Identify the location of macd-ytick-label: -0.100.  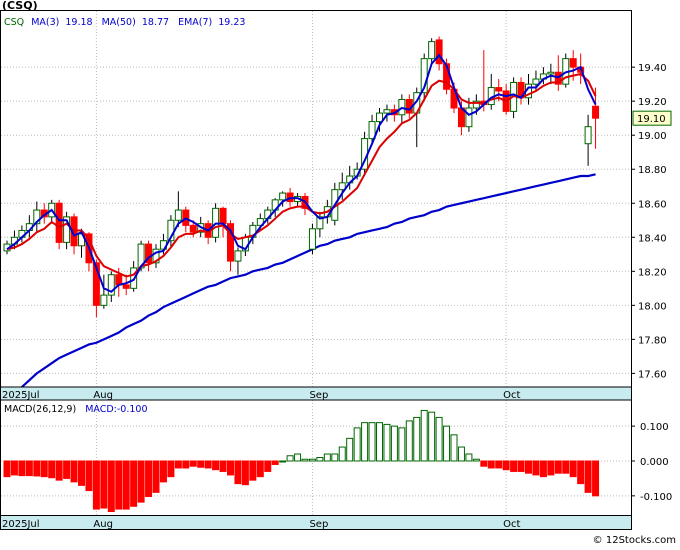
(656, 497).